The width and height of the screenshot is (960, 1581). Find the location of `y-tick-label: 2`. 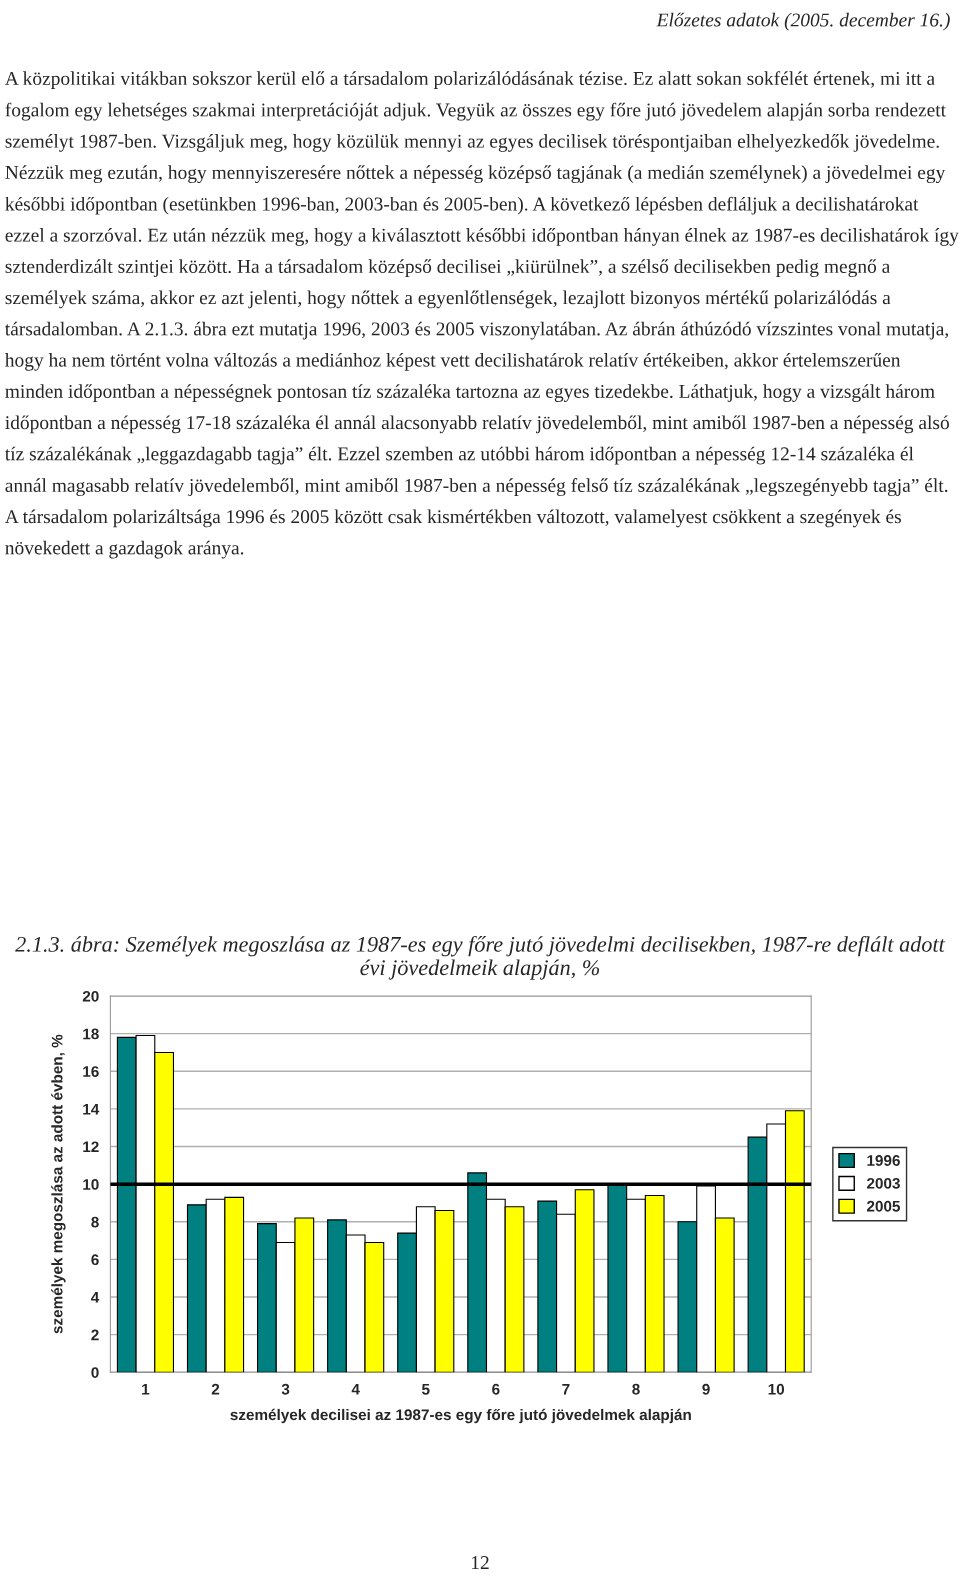

y-tick-label: 2 is located at coordinates (95, 1335).